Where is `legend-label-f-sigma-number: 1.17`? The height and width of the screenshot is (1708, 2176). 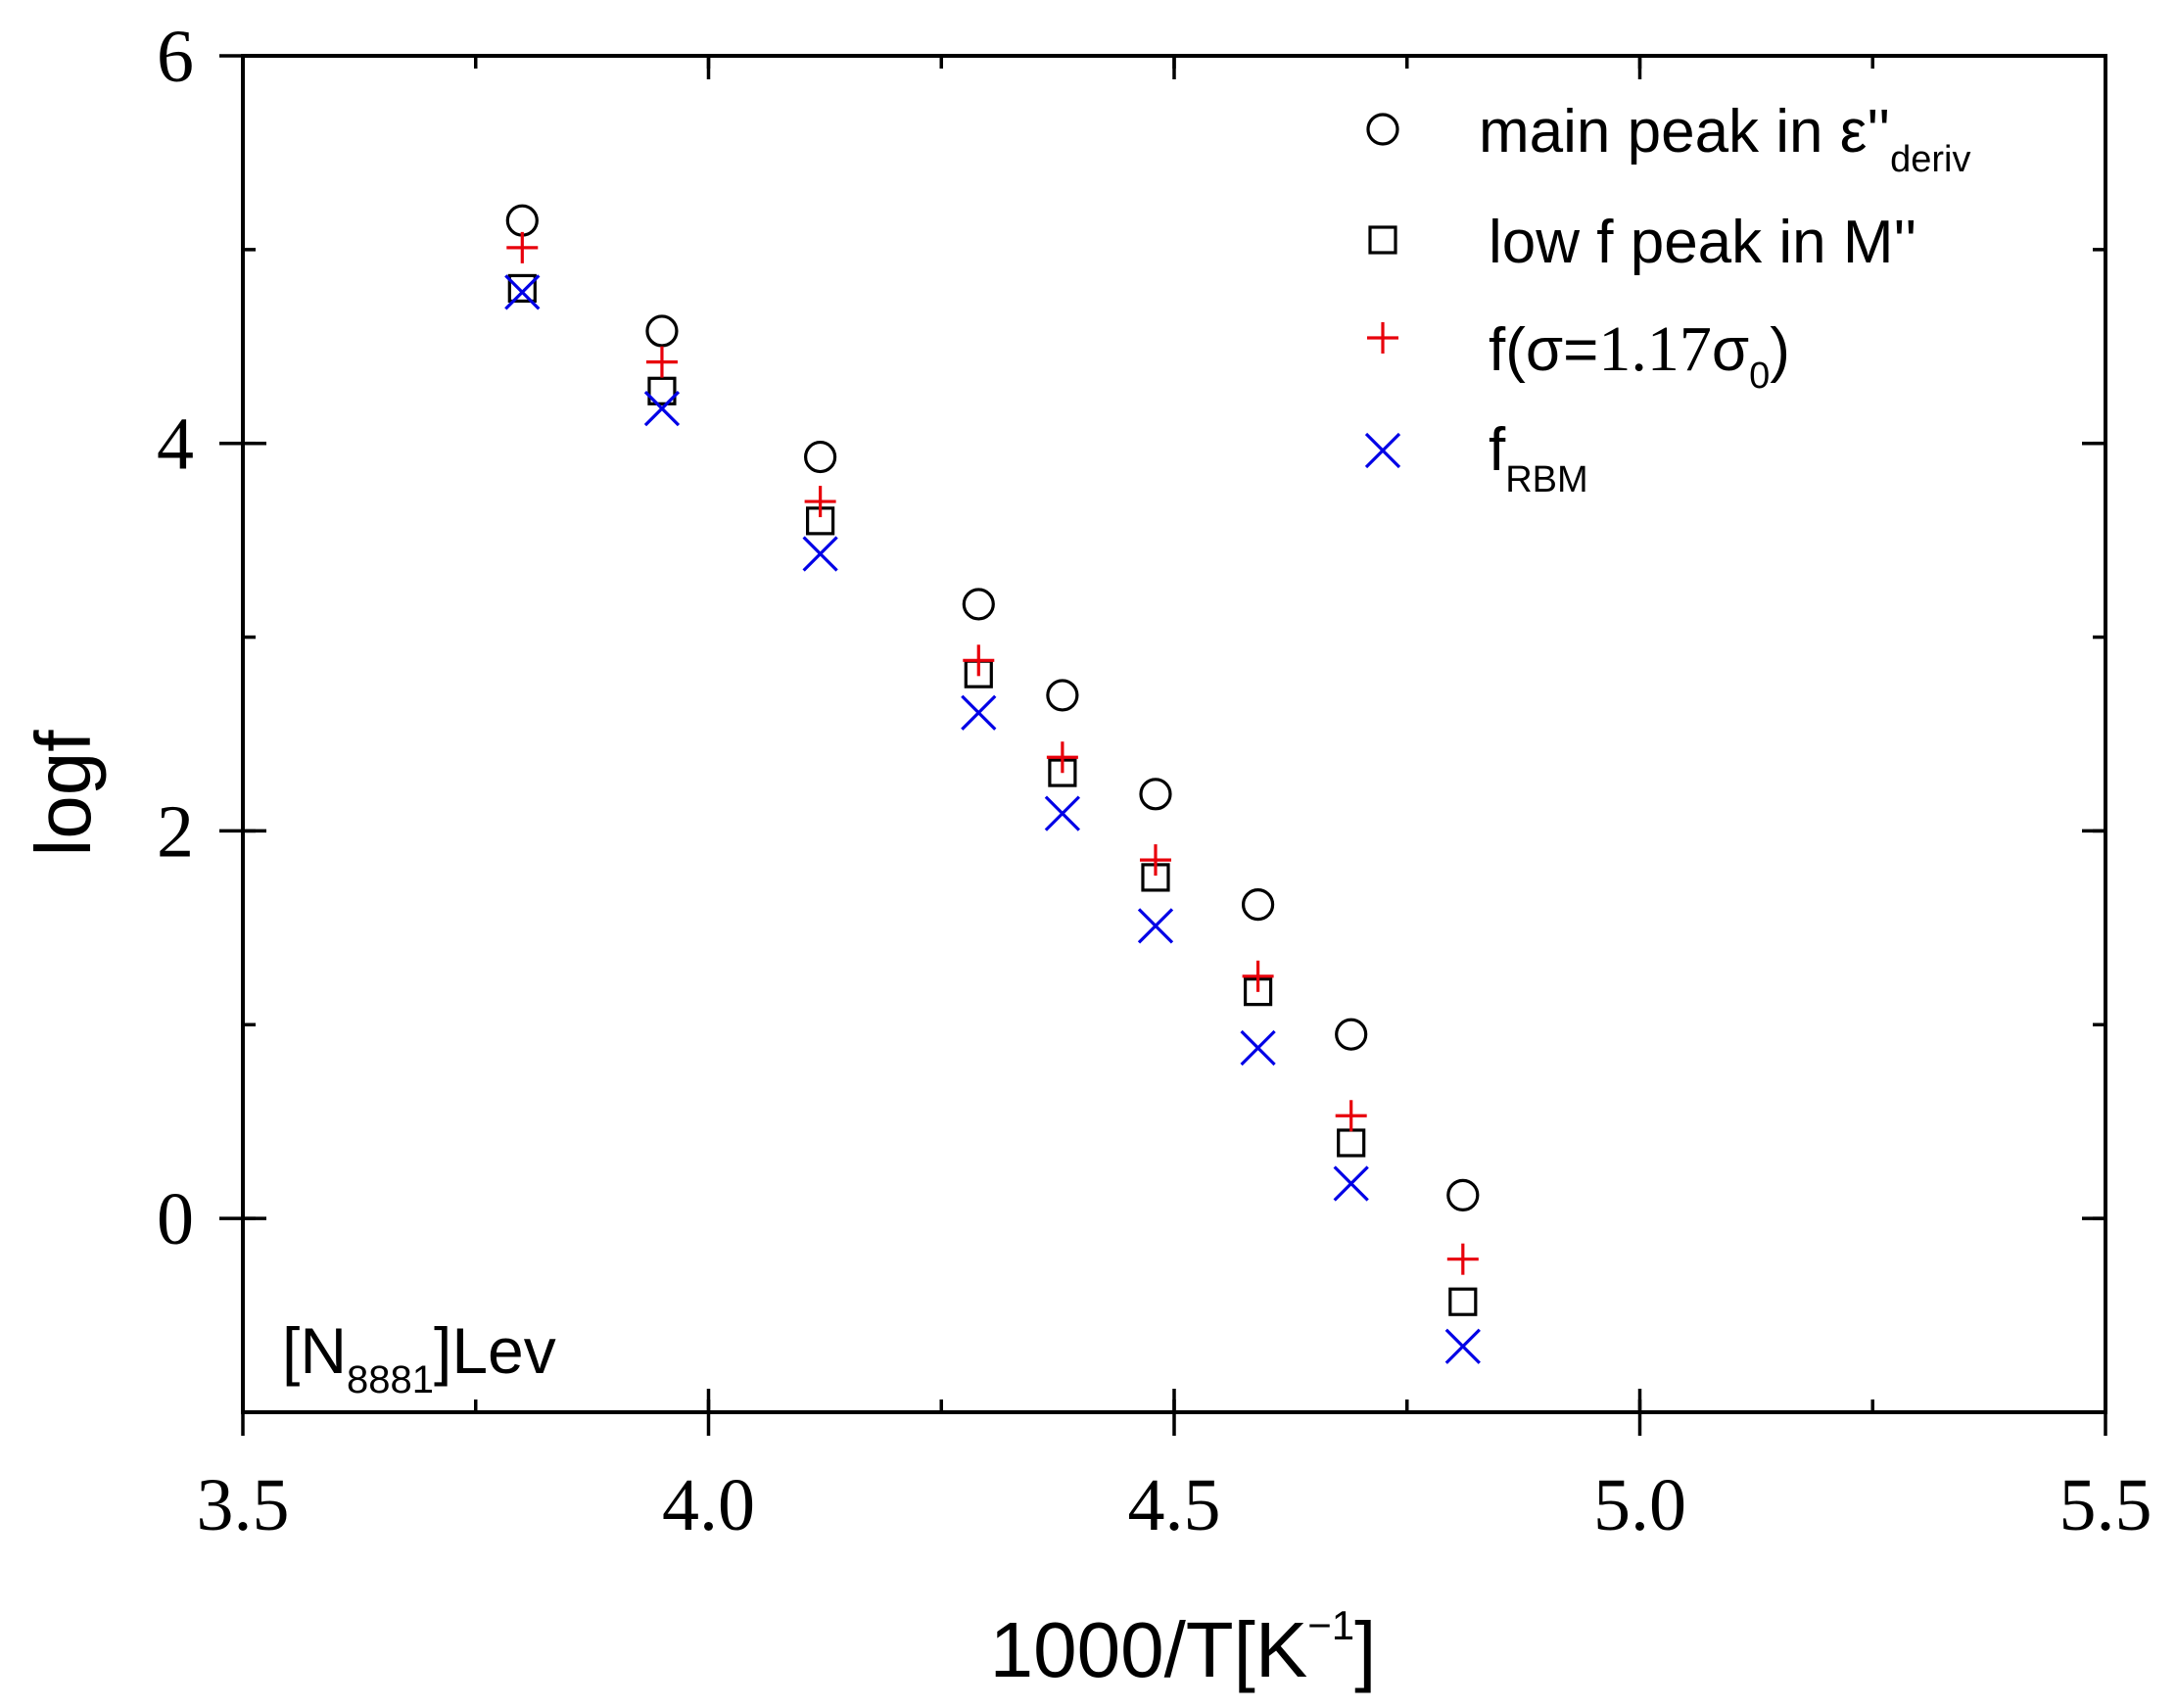
legend-label-f-sigma-number: 1.17 is located at coordinates (1655, 349).